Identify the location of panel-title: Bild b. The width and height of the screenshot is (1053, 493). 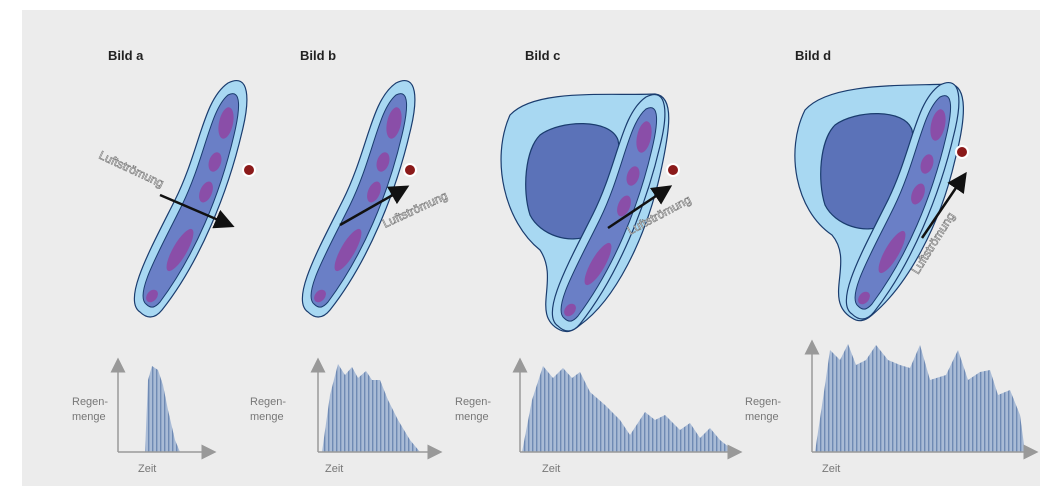
(318, 55).